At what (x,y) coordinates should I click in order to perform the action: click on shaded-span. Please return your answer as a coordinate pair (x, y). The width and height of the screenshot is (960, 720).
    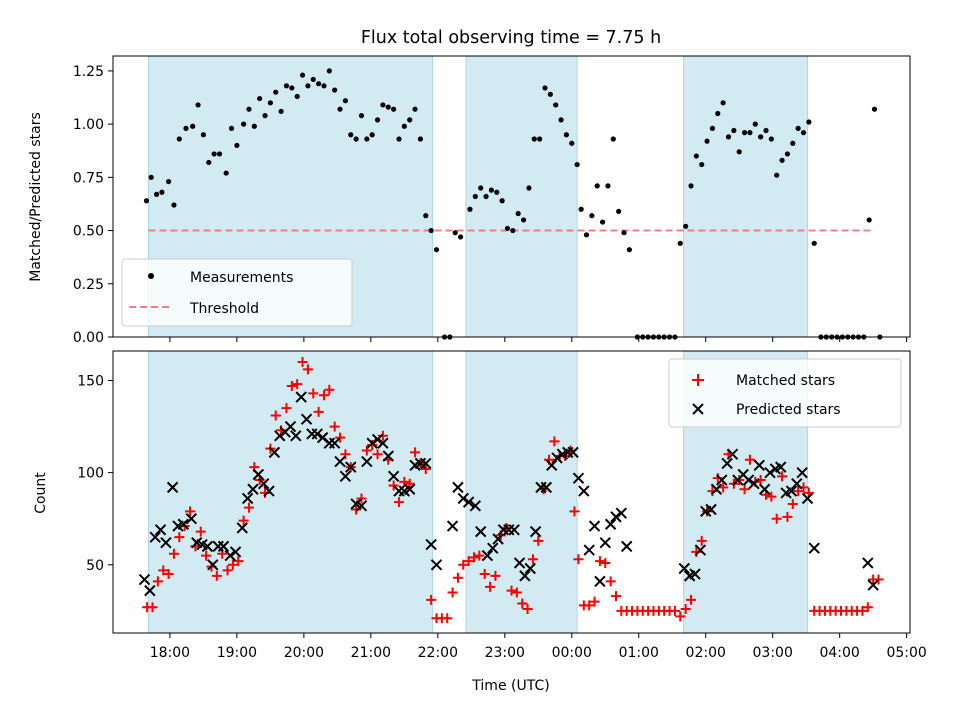
    Looking at the image, I should click on (746, 196).